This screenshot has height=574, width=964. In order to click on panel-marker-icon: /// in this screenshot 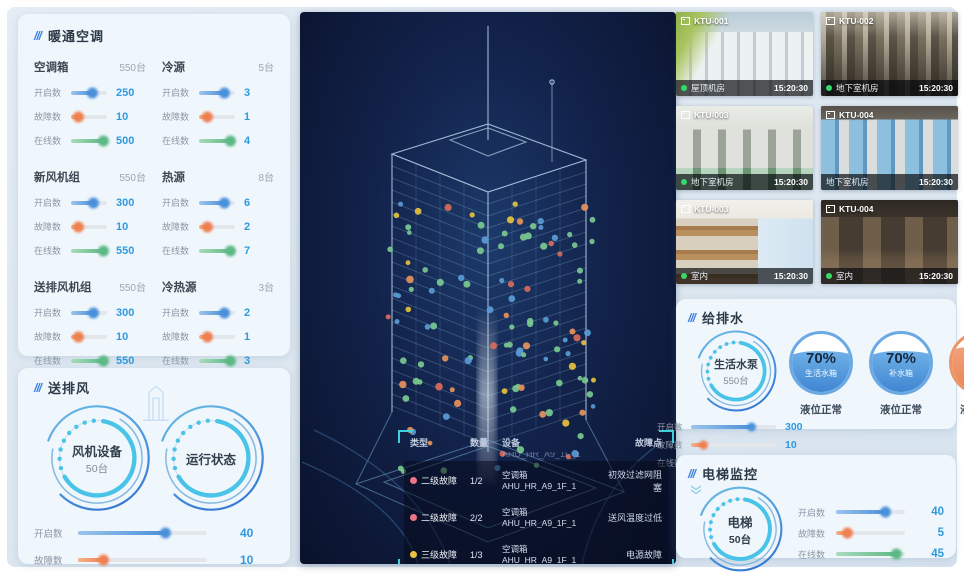, I will do `click(38, 387)`.